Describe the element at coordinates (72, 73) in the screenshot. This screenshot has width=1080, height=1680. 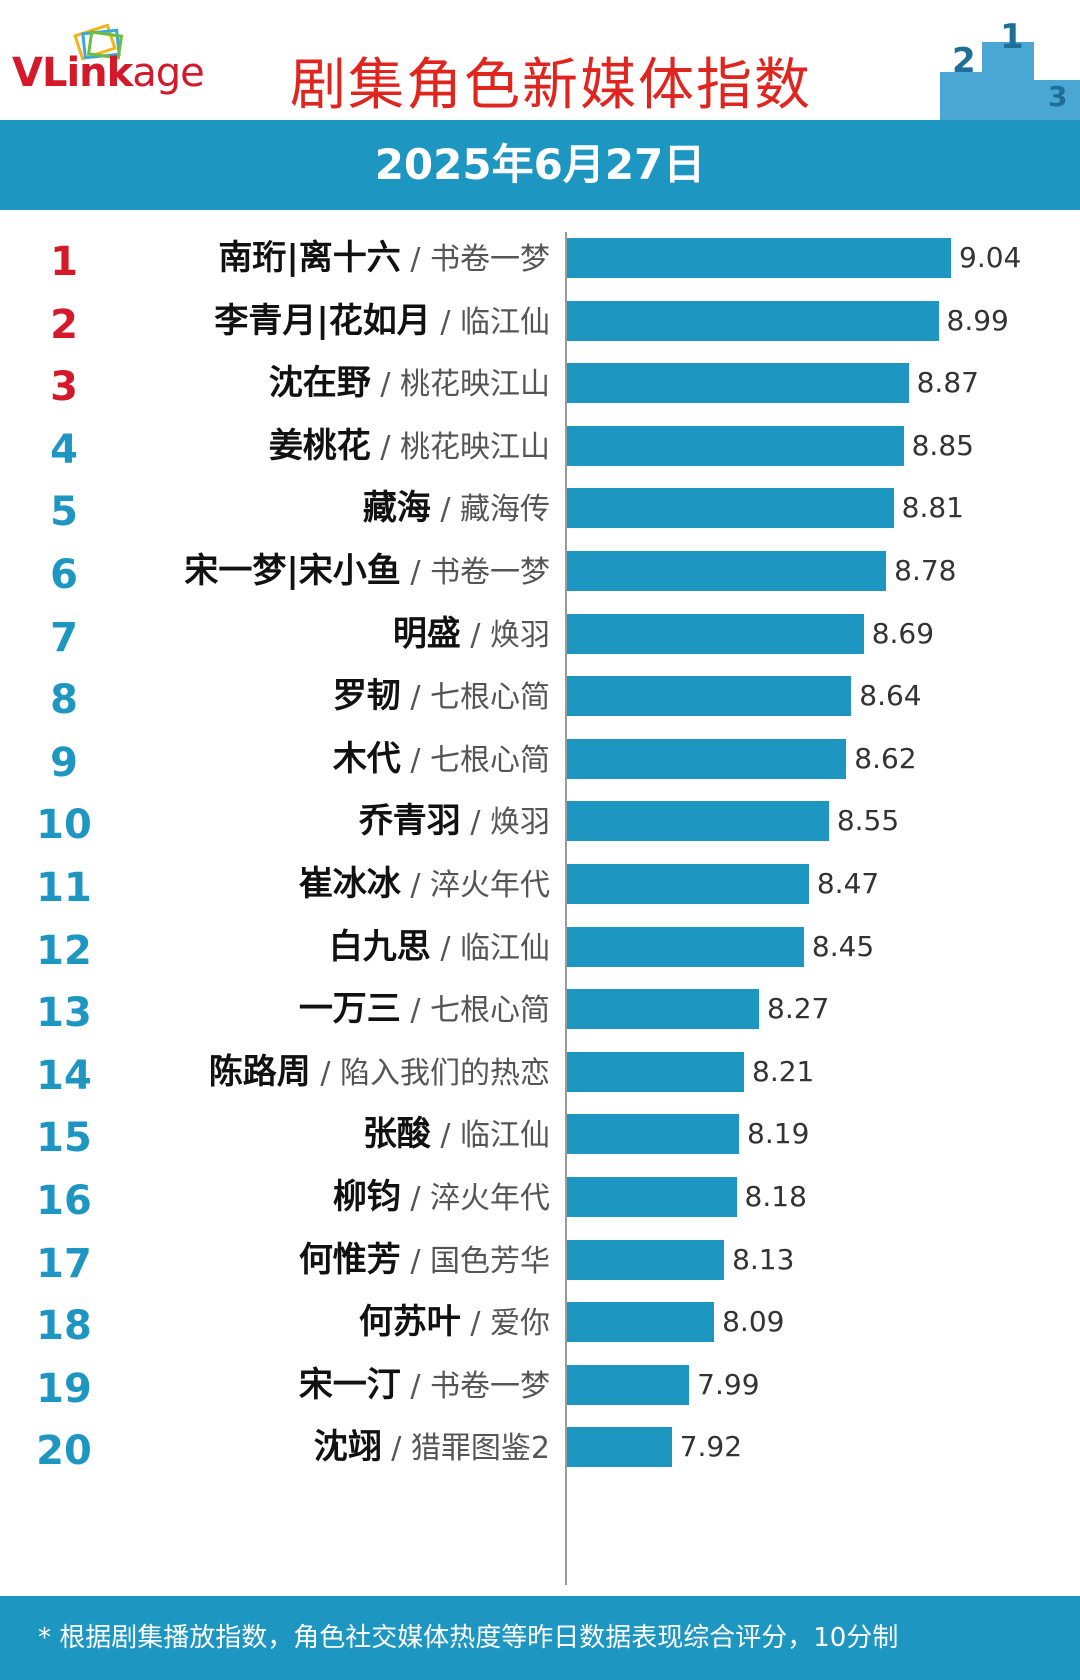
I see `logo-text-part: VLink` at that location.